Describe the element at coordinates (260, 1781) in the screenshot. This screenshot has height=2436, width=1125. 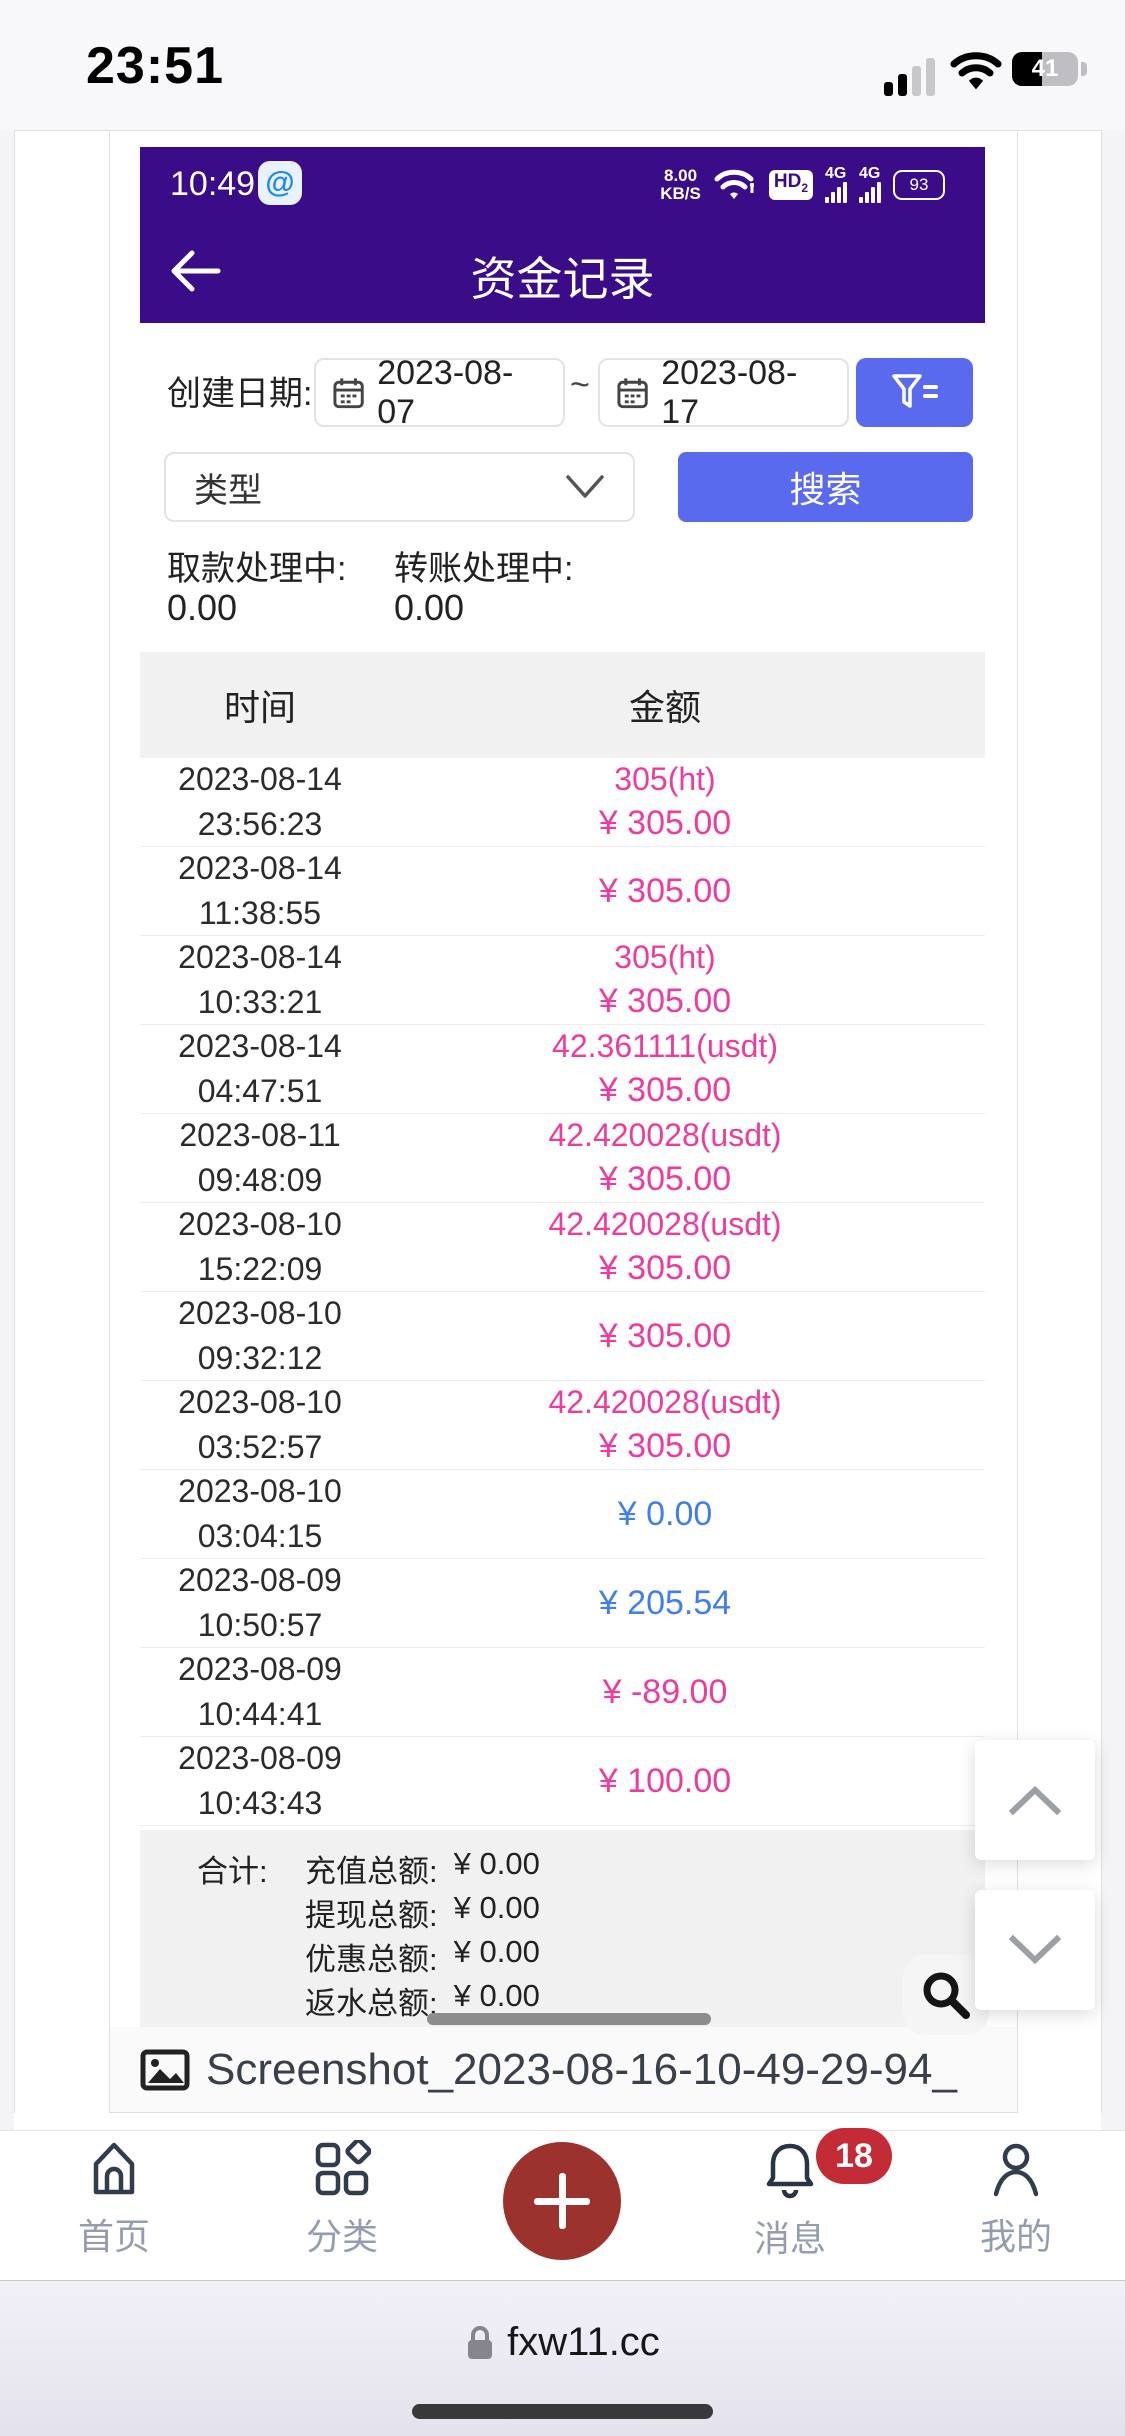
I see `time-cell: 2023-08-09 10:43:43` at that location.